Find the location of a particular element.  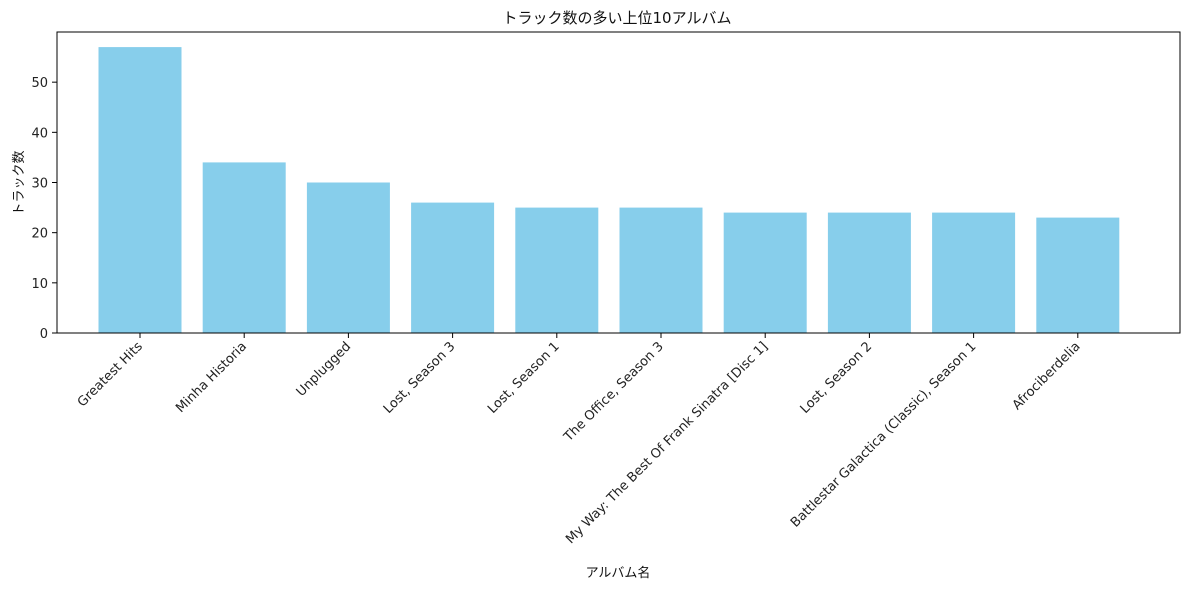

x-tick-label: Lost, Season 2 is located at coordinates (837, 378).